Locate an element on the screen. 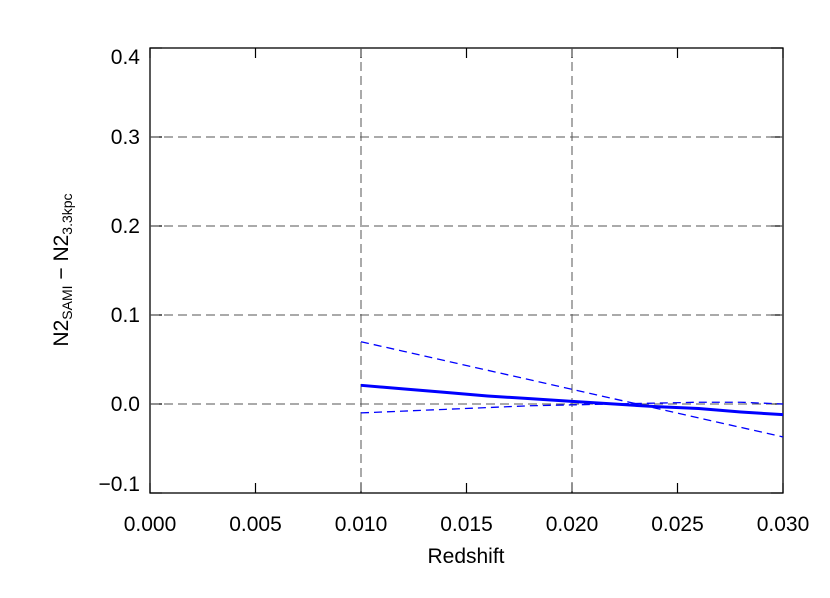 This screenshot has height=598, width=830. x-tick-label: 0.025 is located at coordinates (677, 524).